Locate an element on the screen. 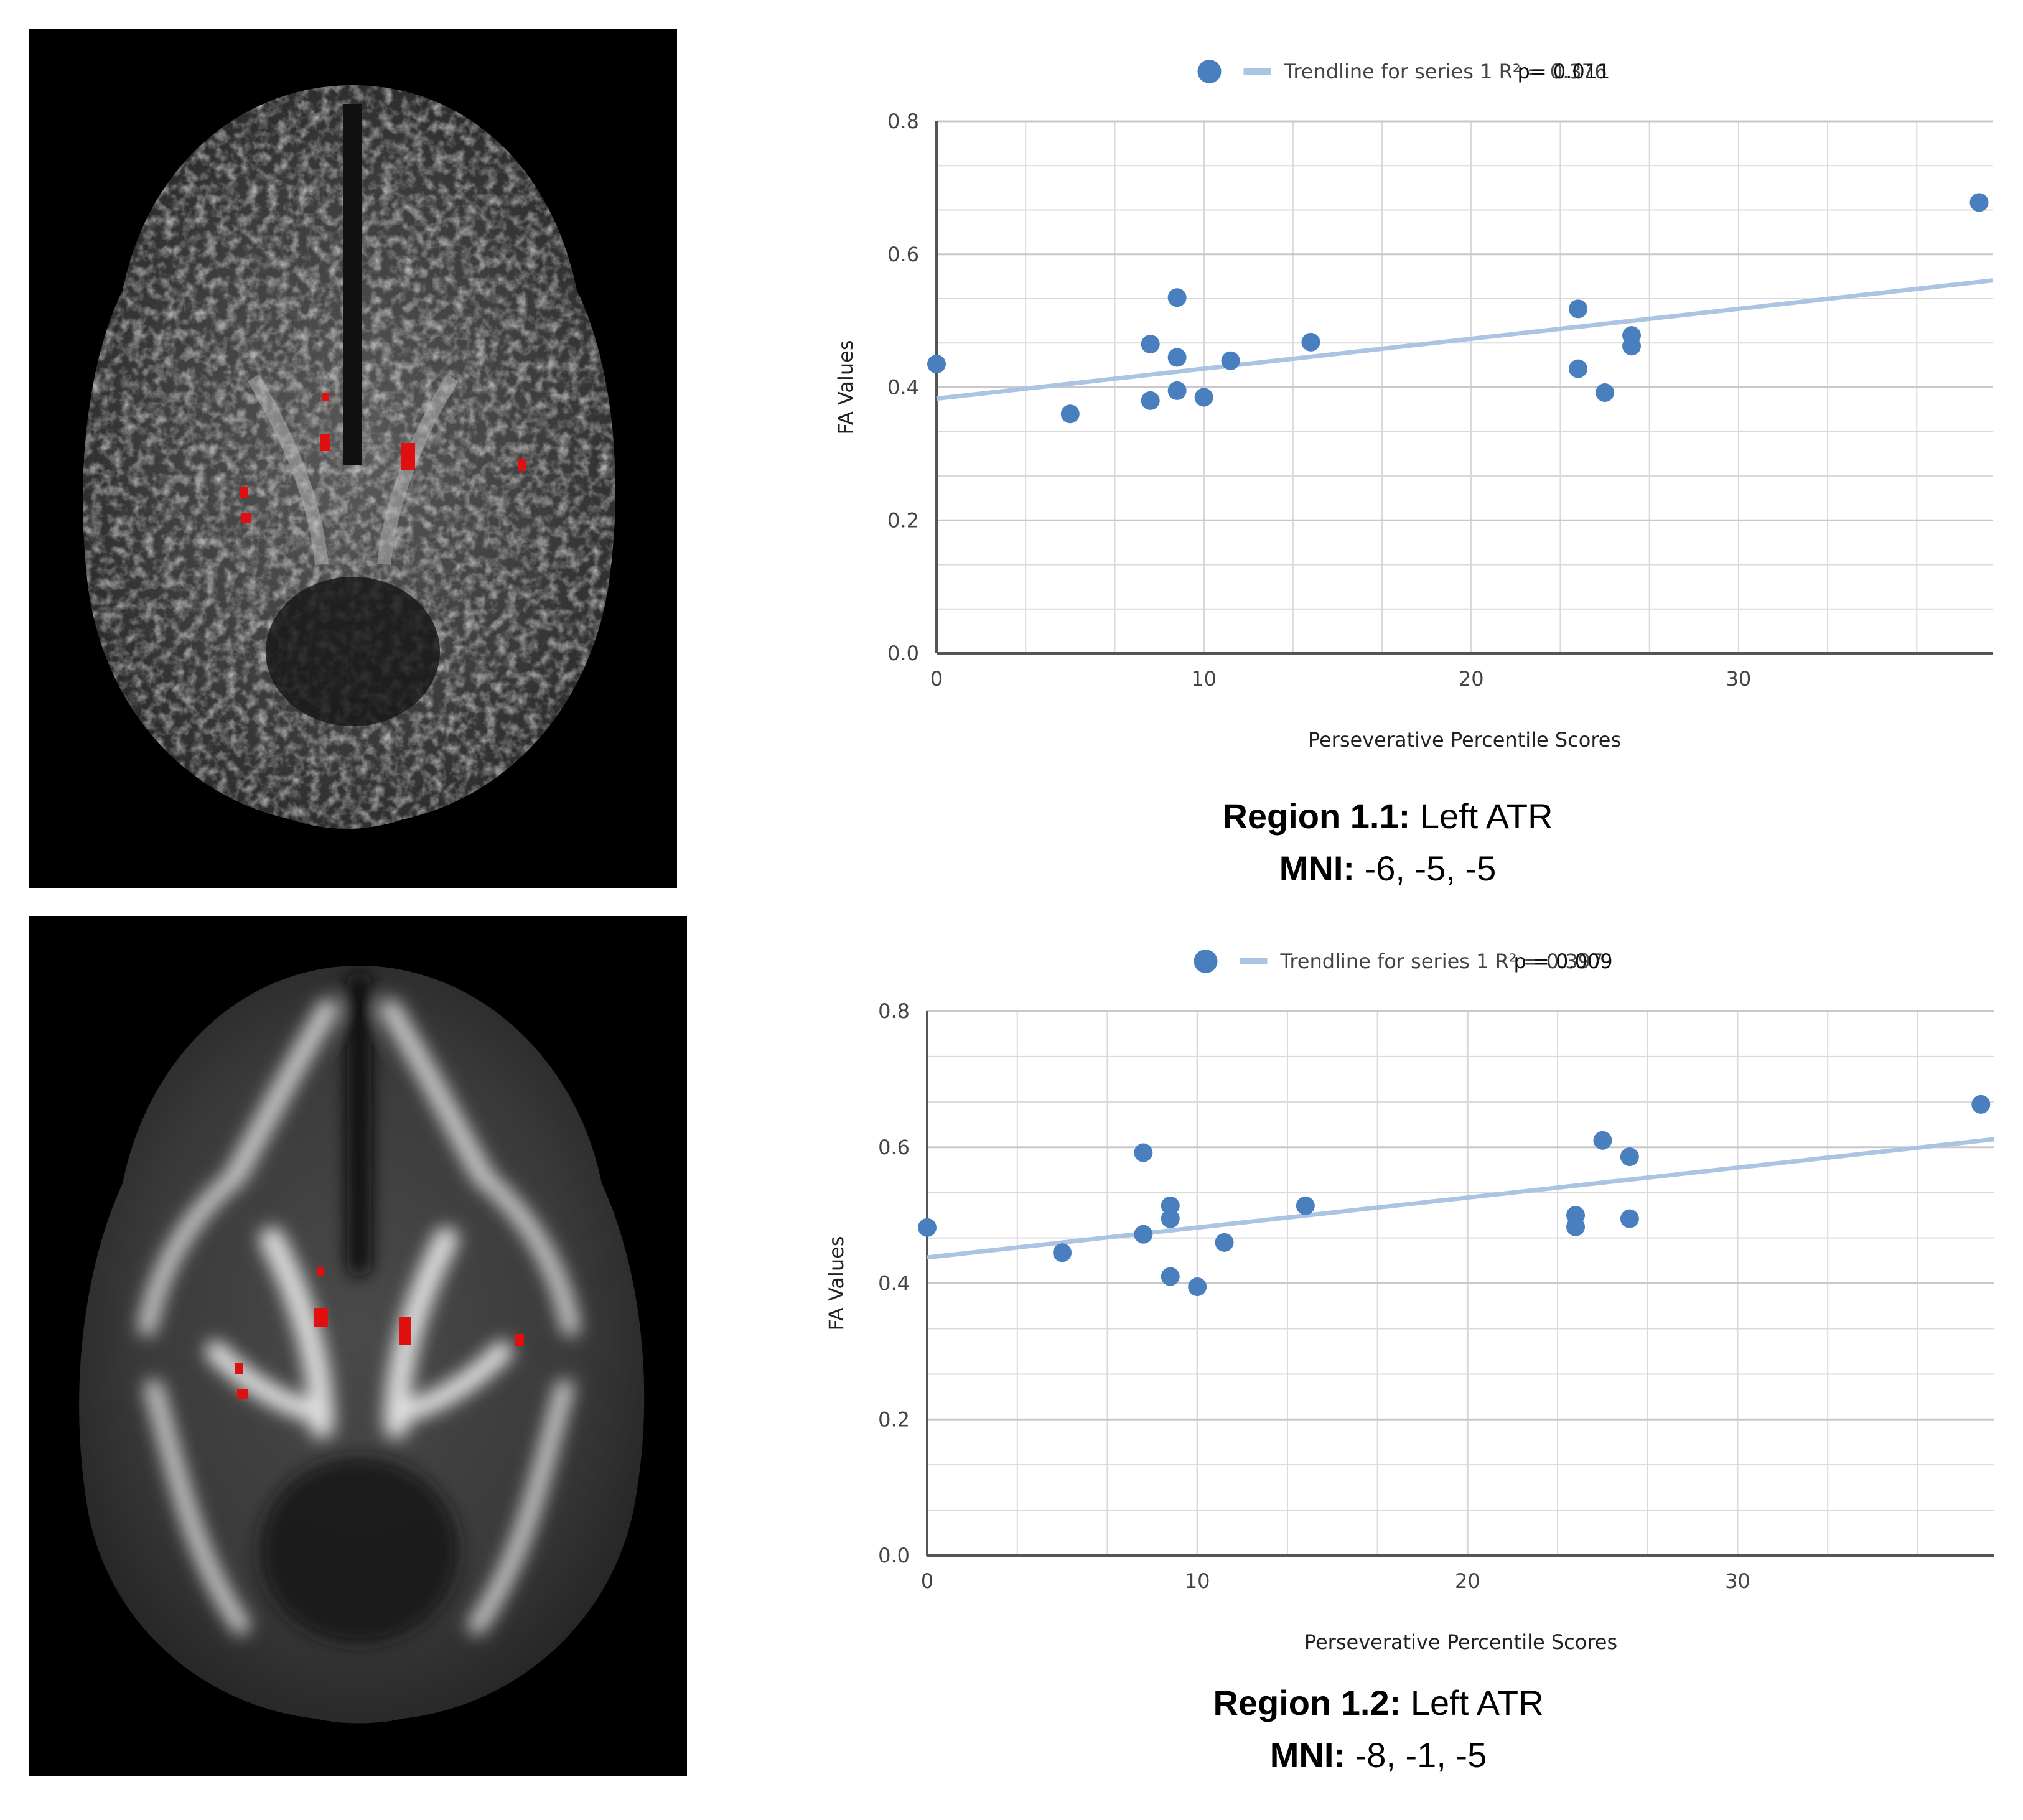  region-line: Region 1.1: Left ATR is located at coordinates (1388, 816).